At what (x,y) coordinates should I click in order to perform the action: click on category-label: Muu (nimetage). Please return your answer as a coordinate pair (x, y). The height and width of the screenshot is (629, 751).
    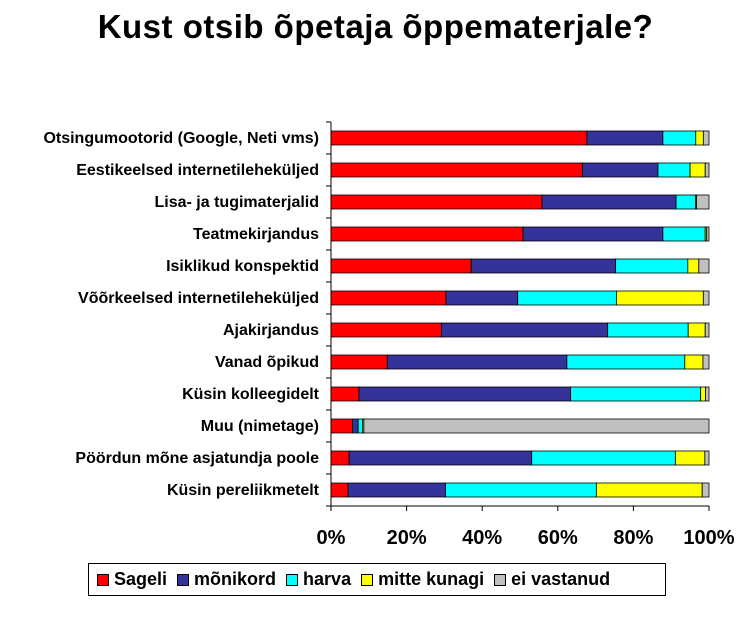
    Looking at the image, I should click on (260, 426).